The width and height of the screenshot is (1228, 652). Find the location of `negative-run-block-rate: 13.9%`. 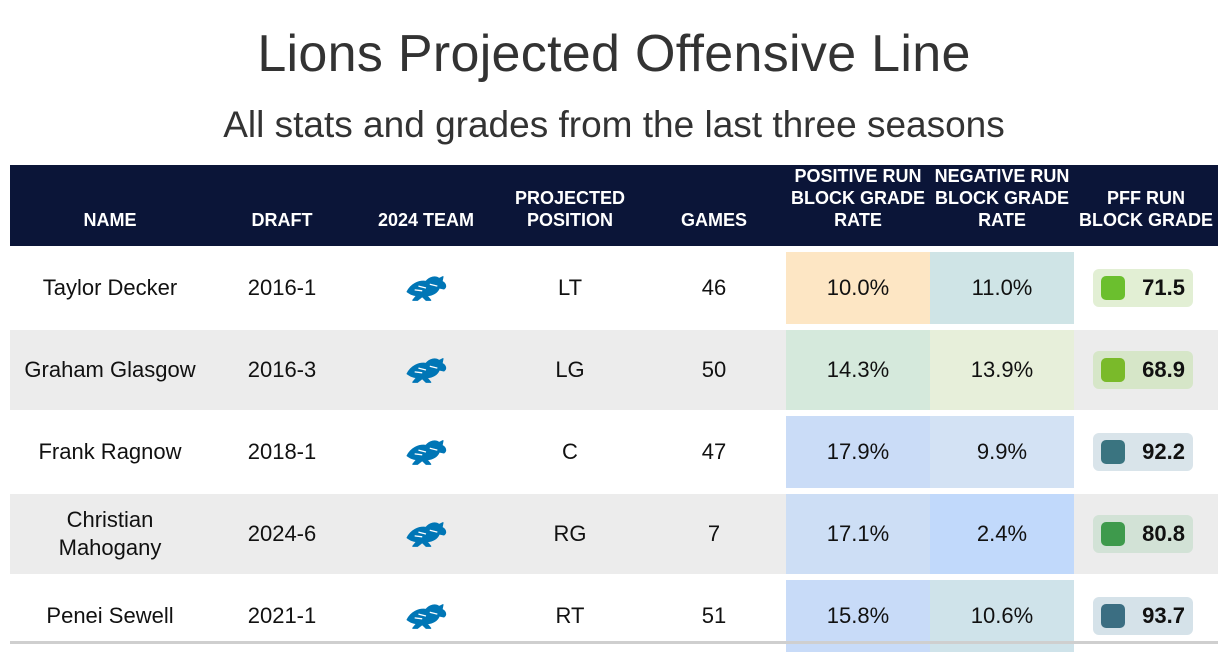

negative-run-block-rate: 13.9% is located at coordinates (1002, 370).